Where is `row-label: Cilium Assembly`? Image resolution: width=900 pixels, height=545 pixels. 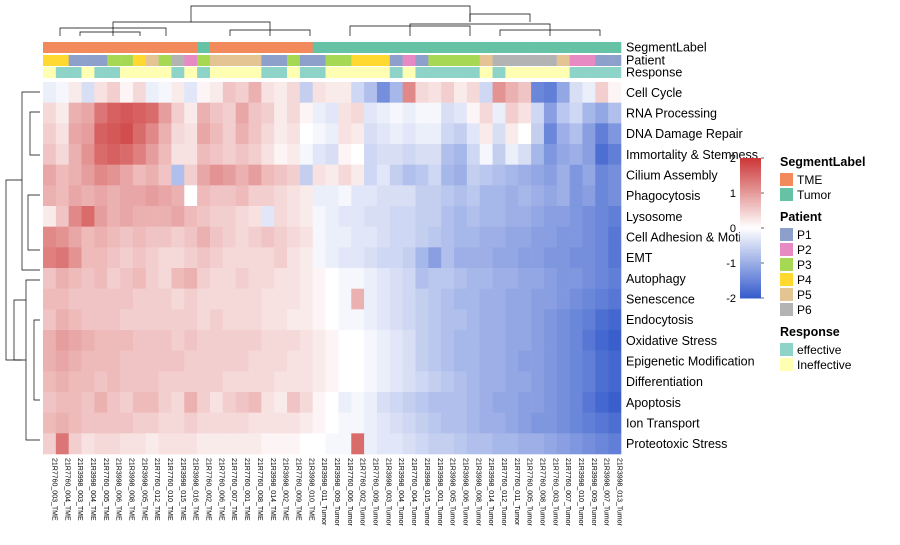
row-label: Cilium Assembly is located at coordinates (672, 176).